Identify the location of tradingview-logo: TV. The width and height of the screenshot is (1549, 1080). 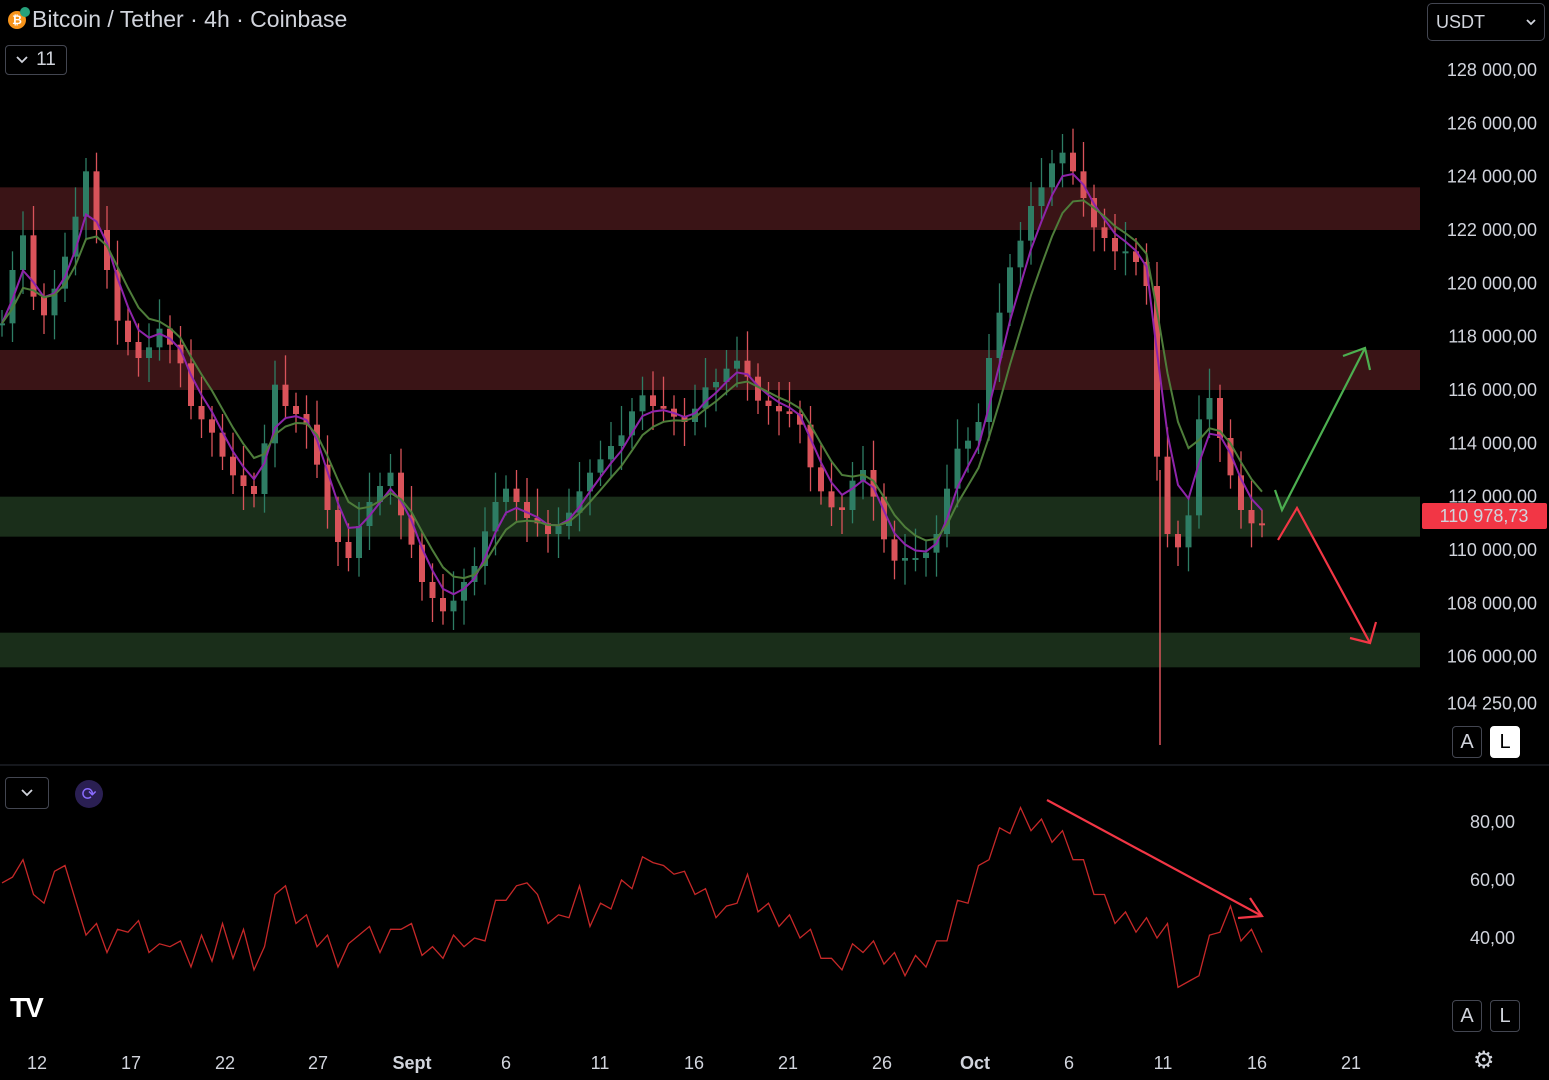
(27, 1007).